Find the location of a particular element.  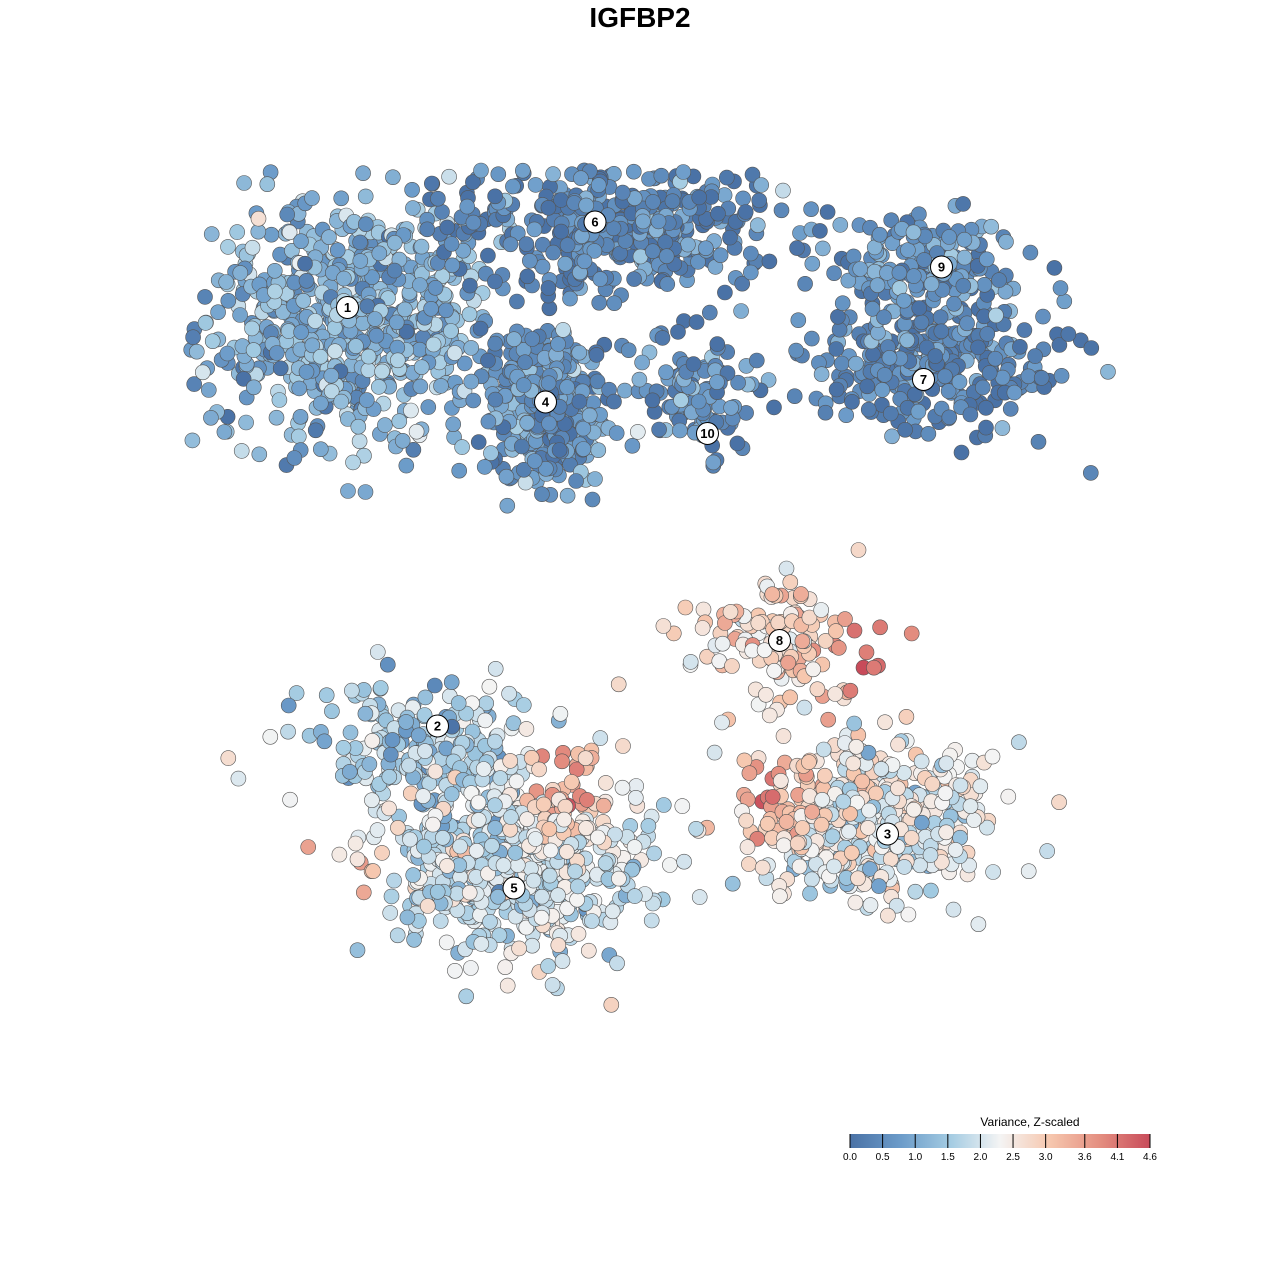

cluster-label-text: 5 is located at coordinates (513, 888).